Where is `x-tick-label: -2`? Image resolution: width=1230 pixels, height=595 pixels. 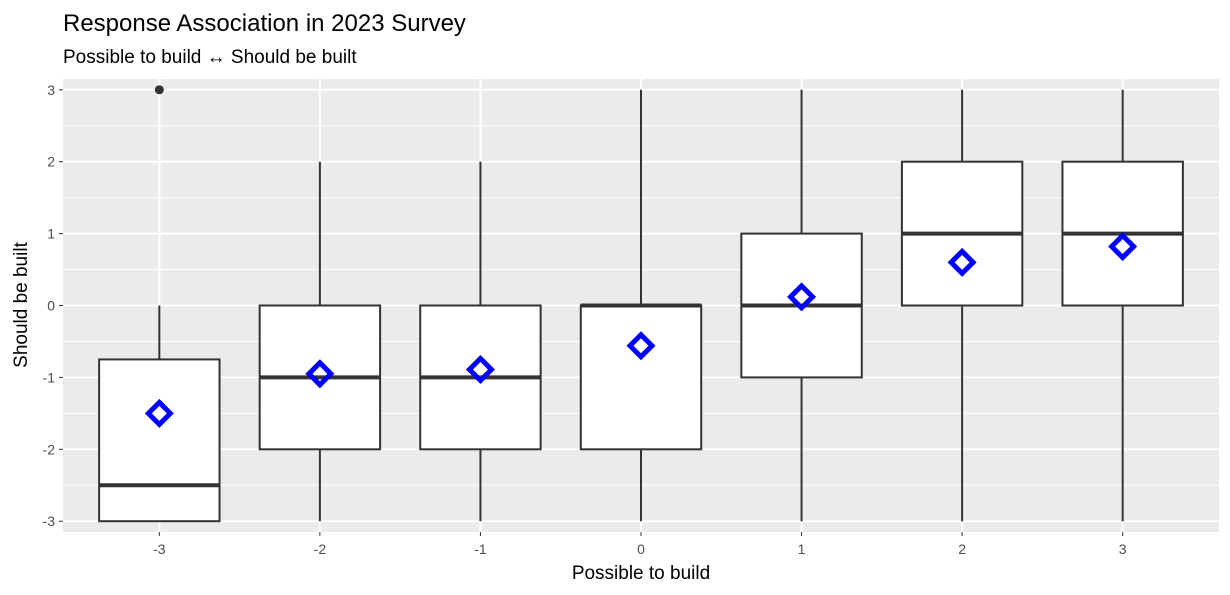
x-tick-label: -2 is located at coordinates (320, 549).